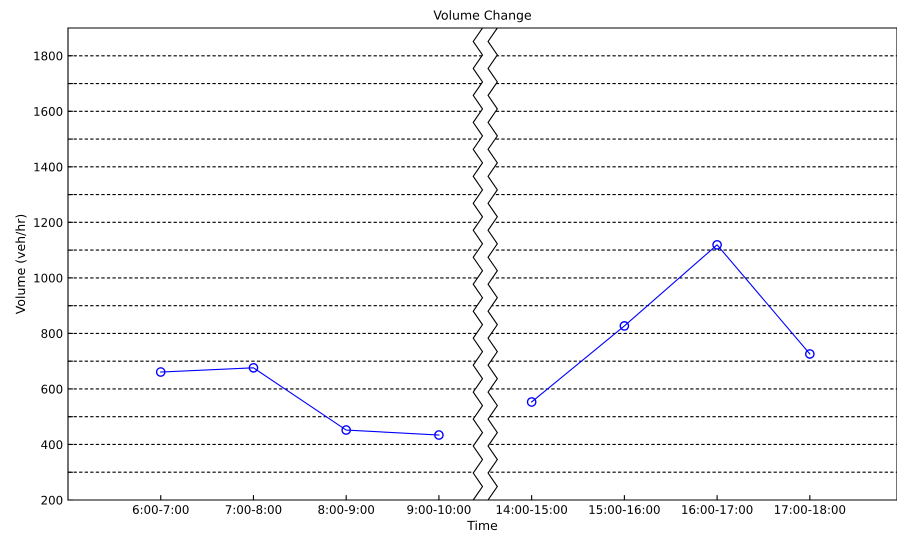 The width and height of the screenshot is (897, 542). Describe the element at coordinates (51, 500) in the screenshot. I see `y-tick-label: 200` at that location.